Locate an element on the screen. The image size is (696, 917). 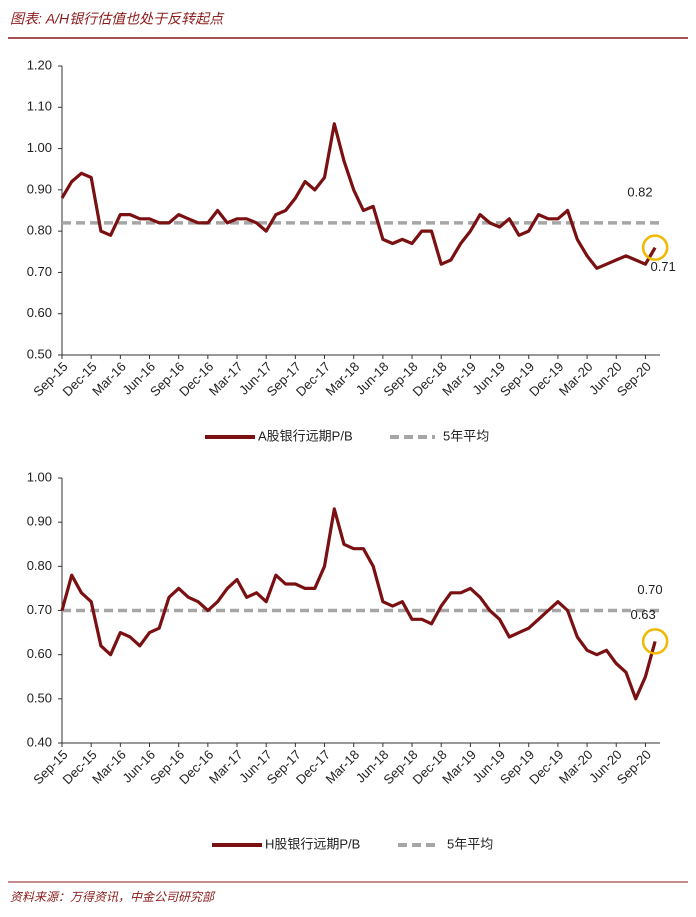
legend-label: H股银行远期P/B is located at coordinates (312, 843).